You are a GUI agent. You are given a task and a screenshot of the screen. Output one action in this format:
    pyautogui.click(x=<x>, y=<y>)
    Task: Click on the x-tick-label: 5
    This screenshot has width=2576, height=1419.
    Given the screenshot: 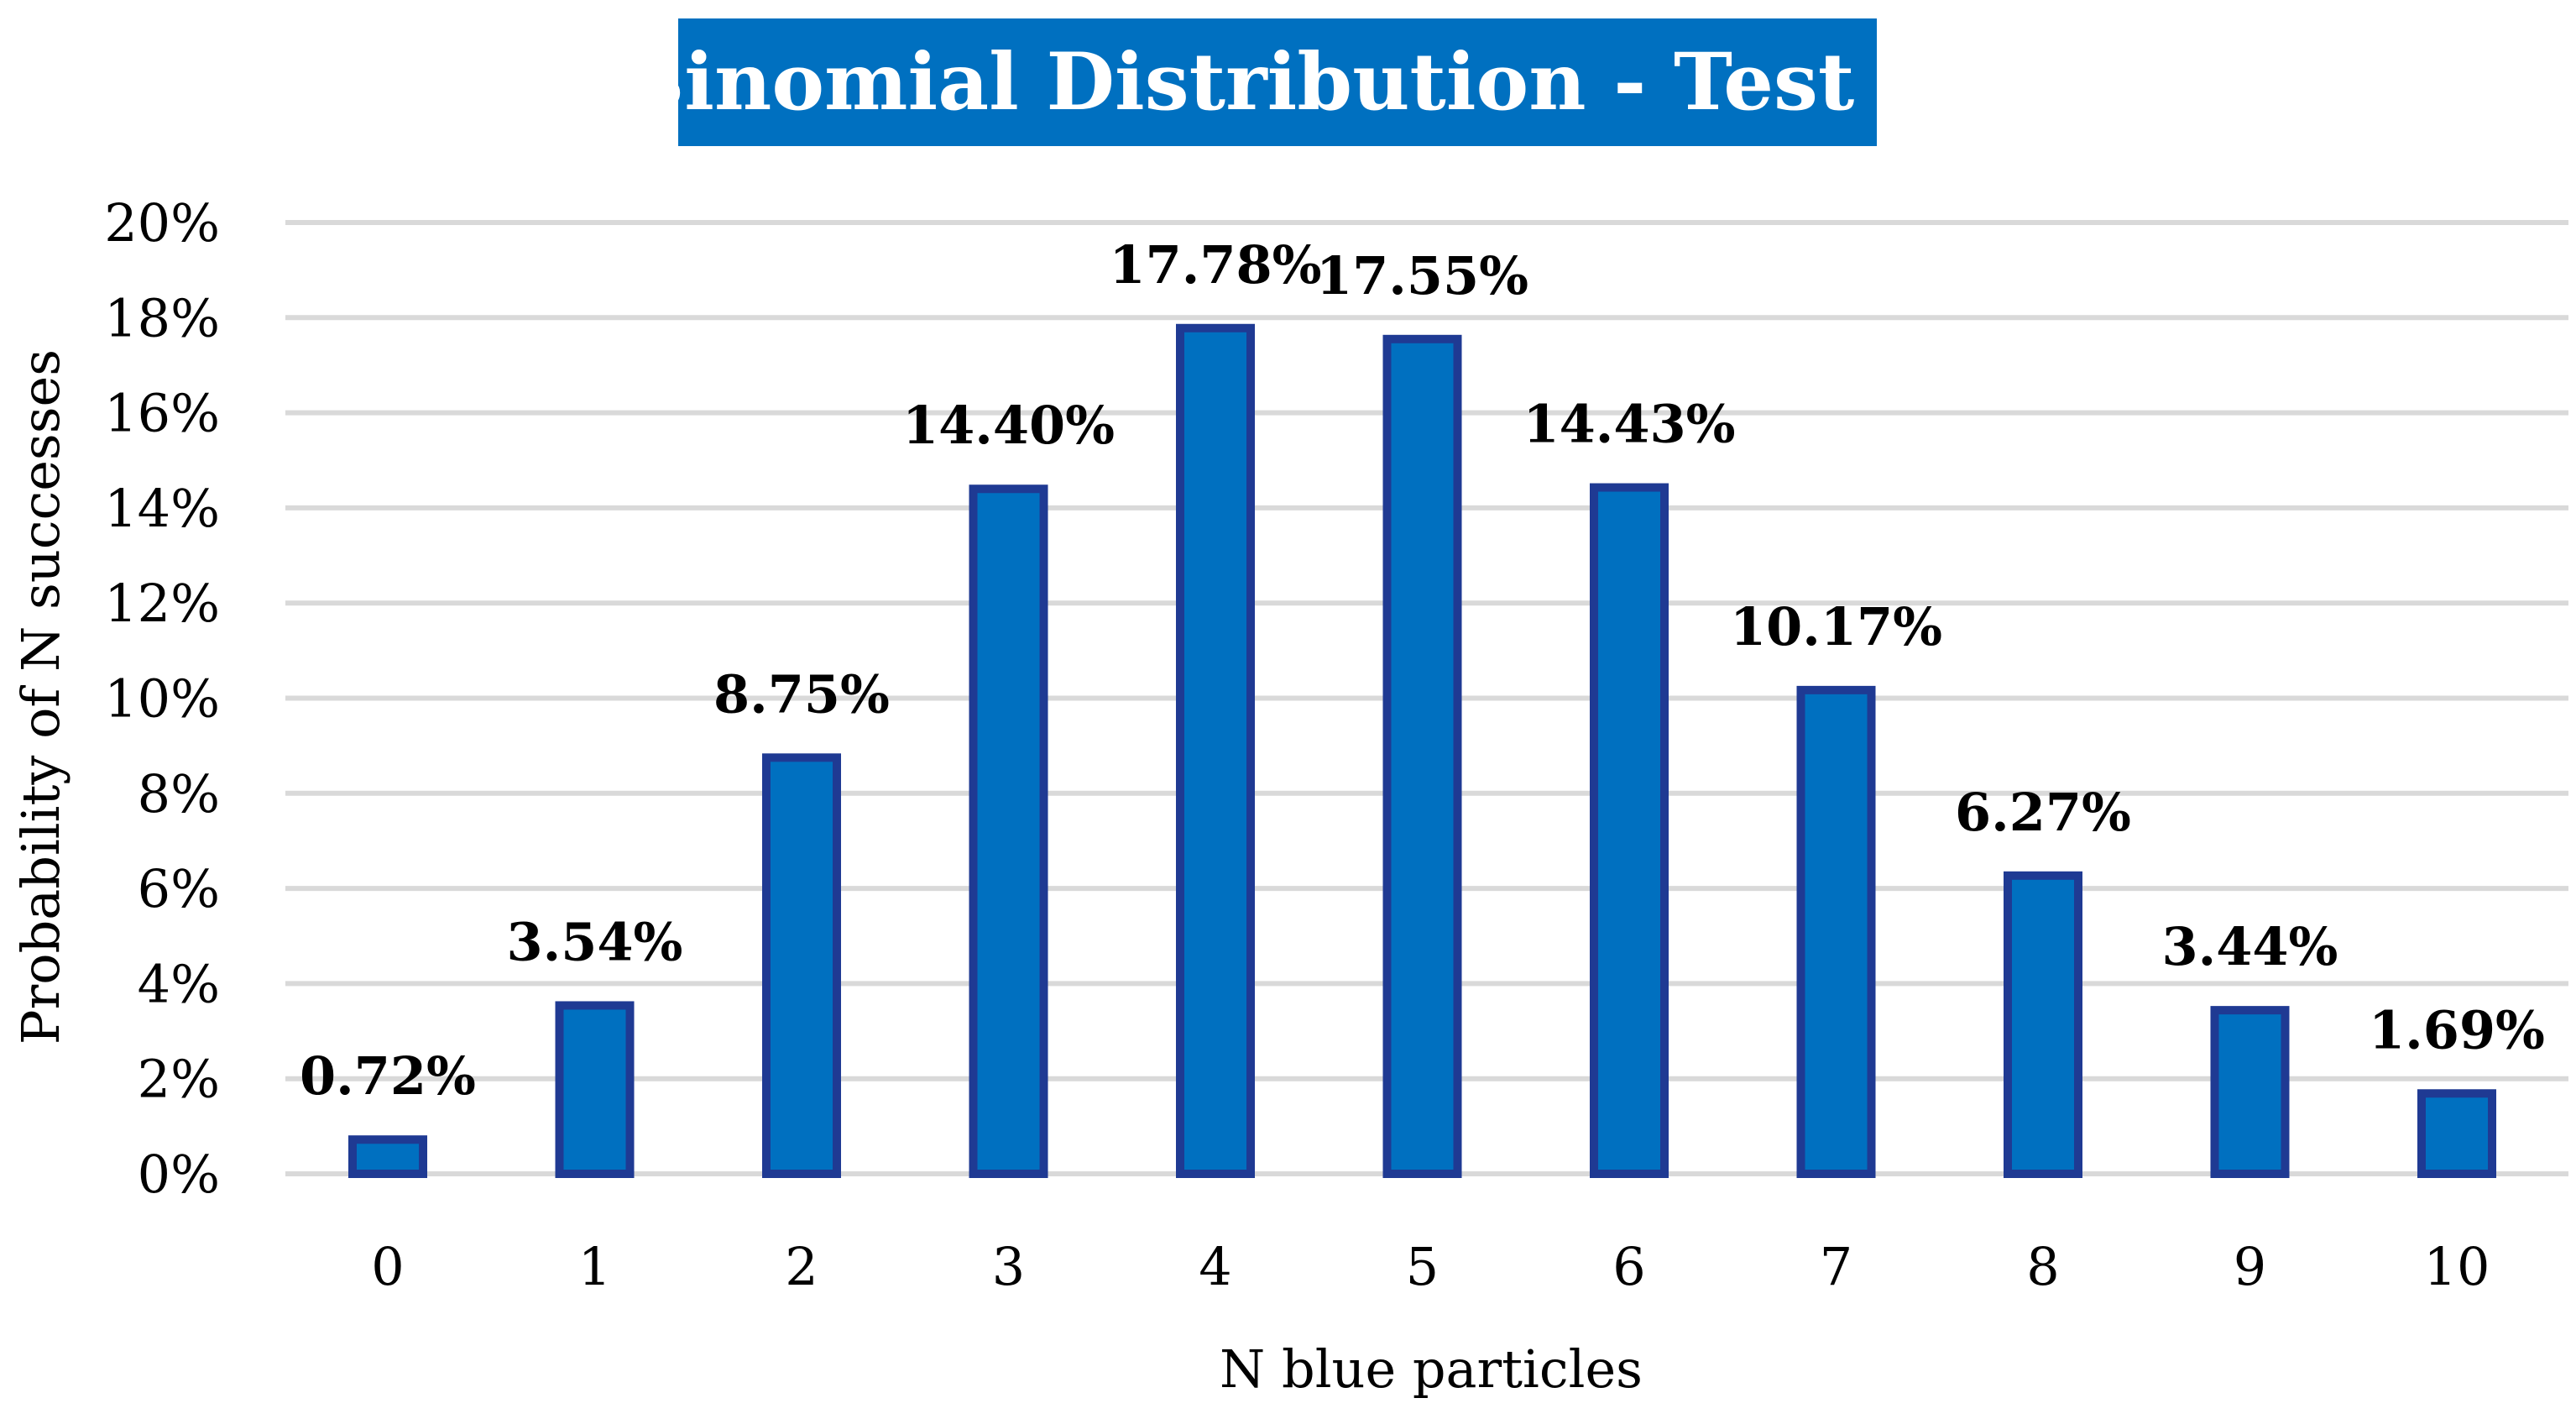 What is the action you would take?
    pyautogui.click(x=1422, y=1266)
    